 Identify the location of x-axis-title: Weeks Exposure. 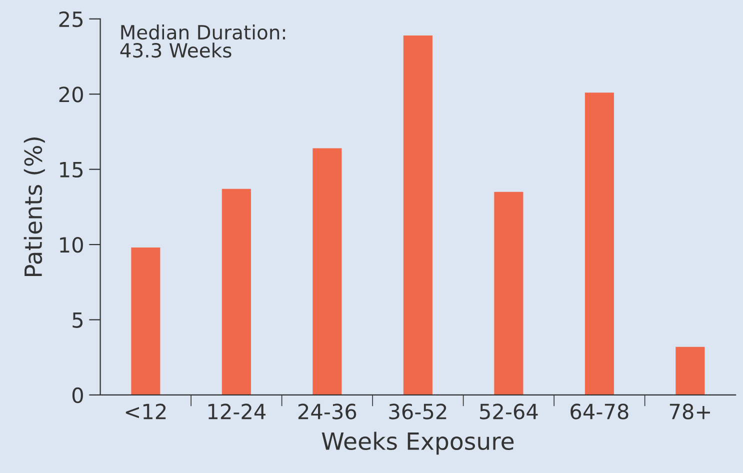
(418, 443).